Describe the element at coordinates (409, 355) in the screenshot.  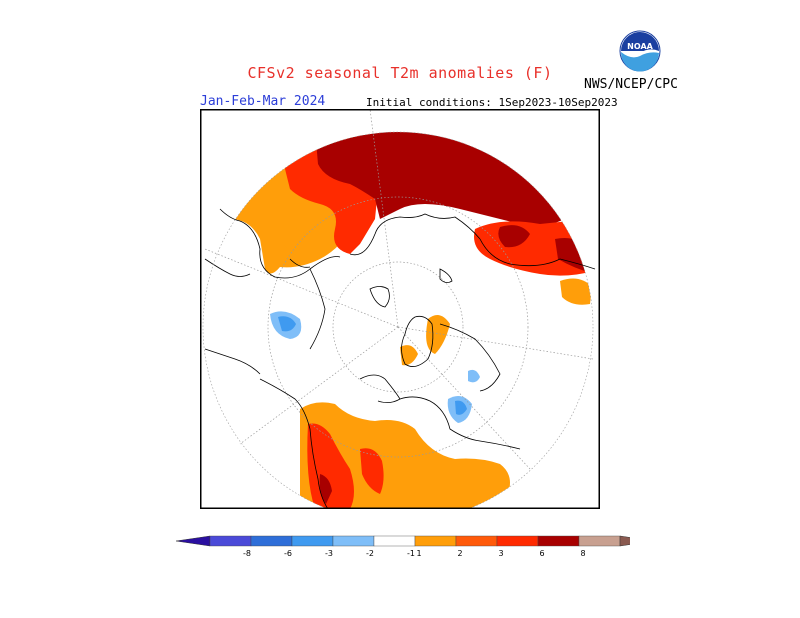
I see `anomaly-orange-arctic2` at that location.